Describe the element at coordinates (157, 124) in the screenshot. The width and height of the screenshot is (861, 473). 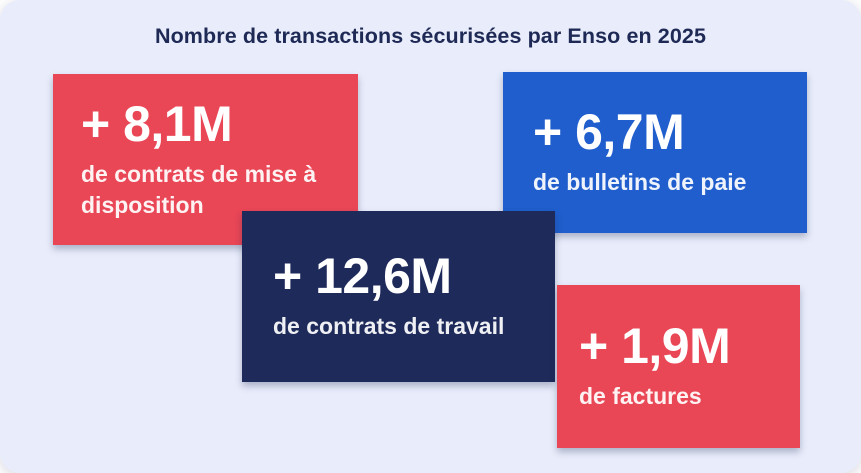
I see `stat-value-contrats-mise-a-disposition: + 8,1M` at that location.